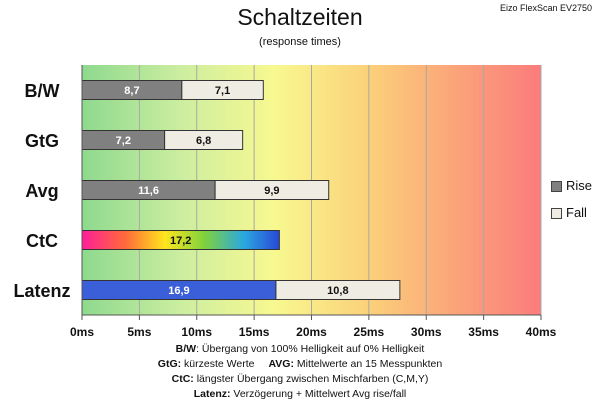 The height and width of the screenshot is (415, 600). Describe the element at coordinates (42, 91) in the screenshot. I see `category-label: B/W` at that location.